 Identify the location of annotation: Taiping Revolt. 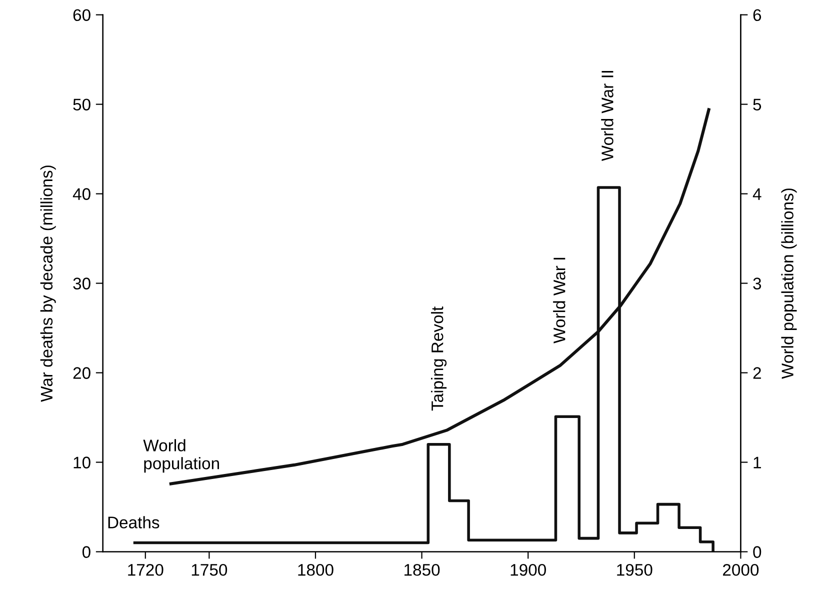
(439, 358).